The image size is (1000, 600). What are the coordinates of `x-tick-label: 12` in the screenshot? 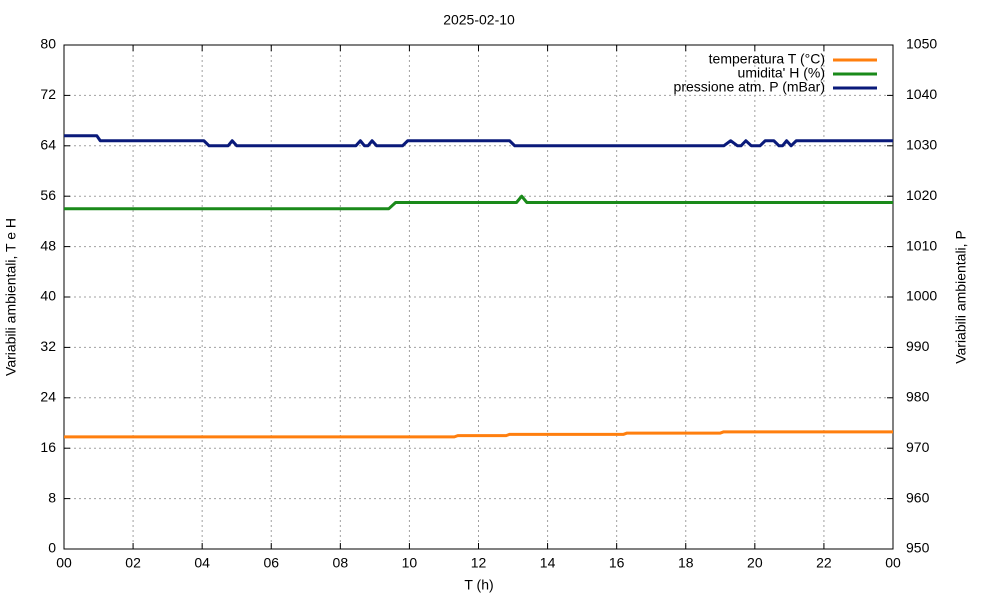 It's located at (479, 563).